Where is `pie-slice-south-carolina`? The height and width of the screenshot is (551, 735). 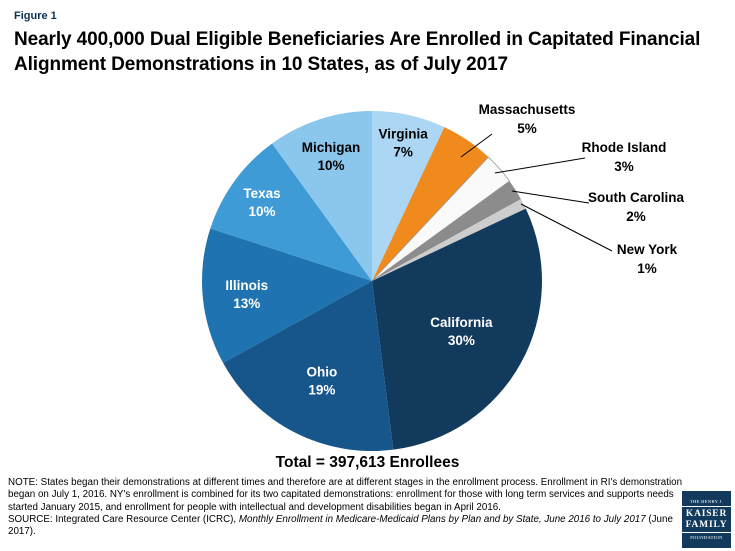
pie-slice-south-carolina is located at coordinates (446, 231).